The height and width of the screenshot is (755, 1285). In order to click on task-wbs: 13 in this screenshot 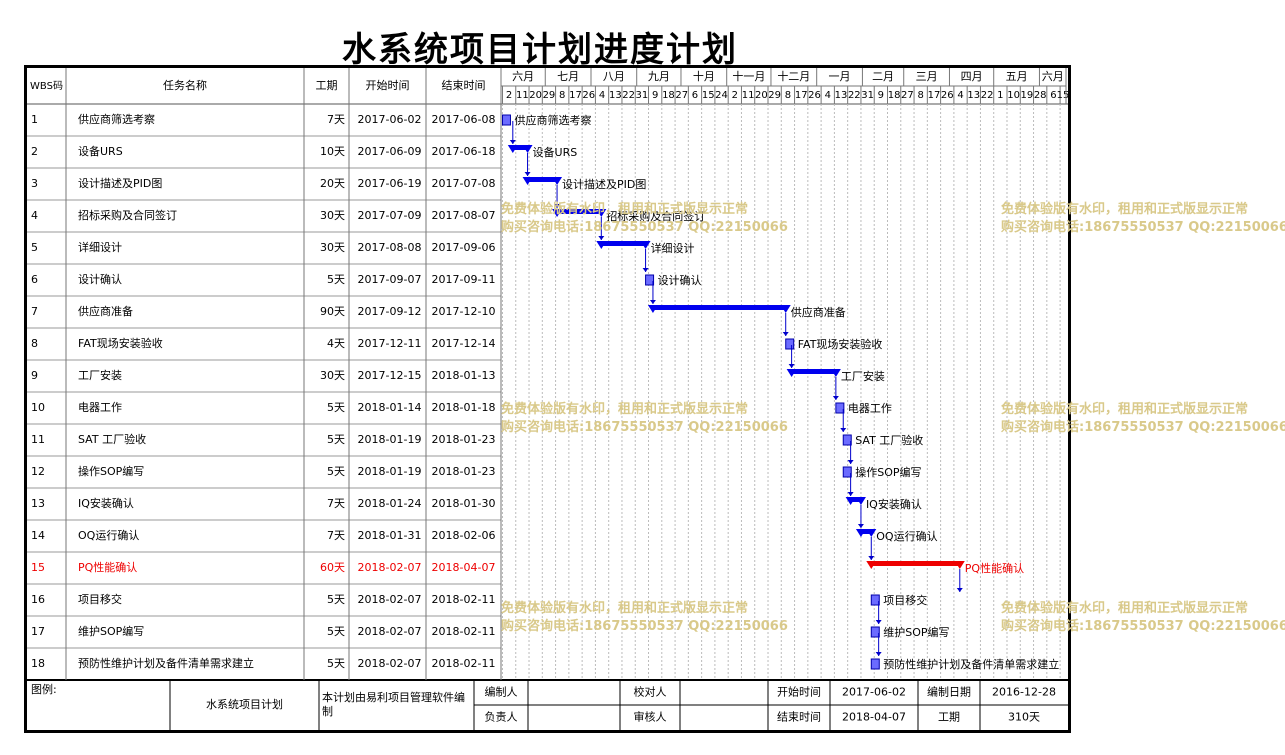, I will do `click(38, 503)`.